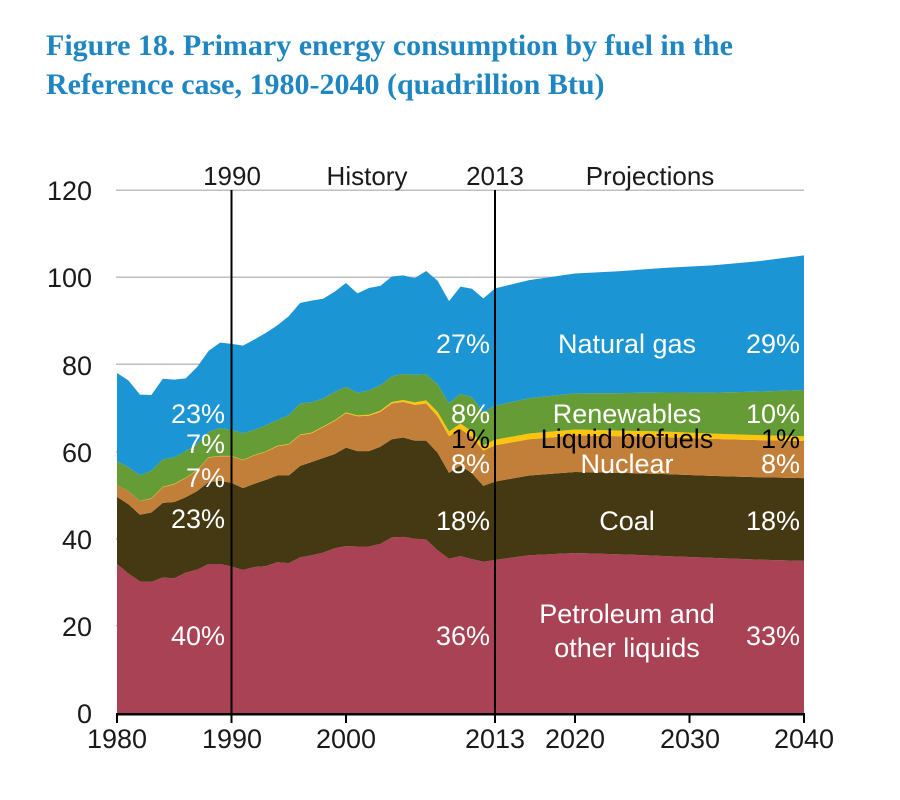  What do you see at coordinates (84, 714) in the screenshot?
I see `y-tick-0: 0` at bounding box center [84, 714].